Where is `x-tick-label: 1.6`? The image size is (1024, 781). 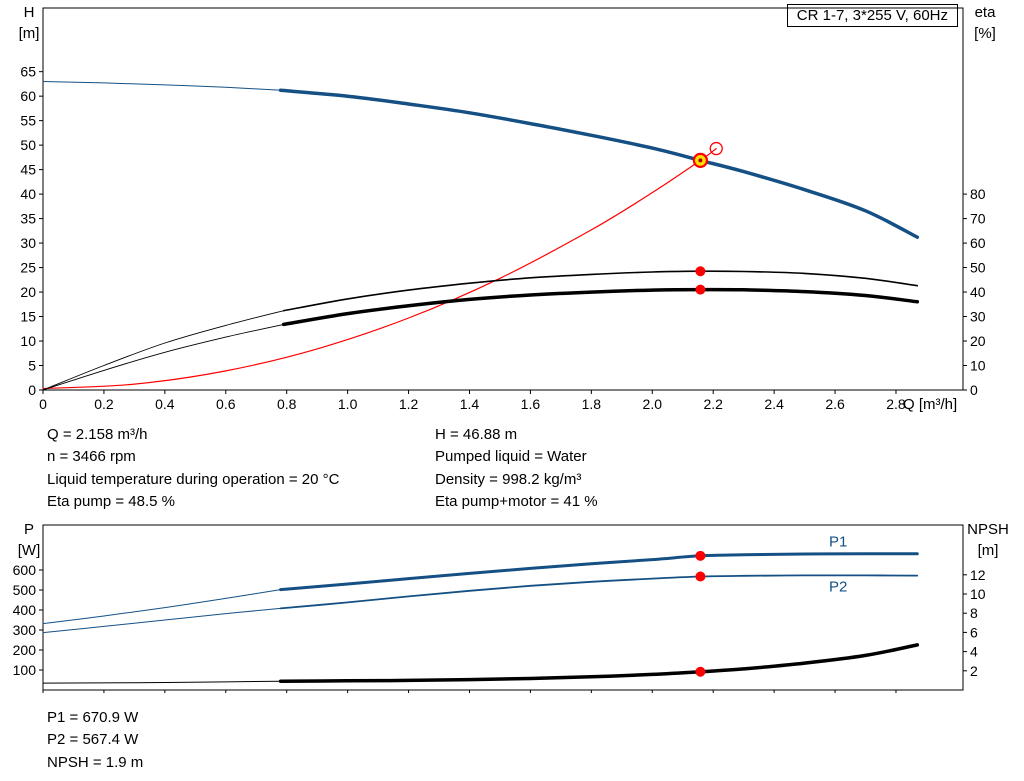 x-tick-label: 1.6 is located at coordinates (531, 404).